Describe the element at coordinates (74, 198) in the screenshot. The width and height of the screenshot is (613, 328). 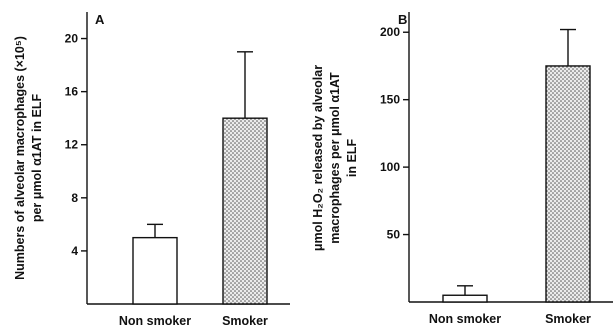
I see `y-tick-label: 8` at that location.